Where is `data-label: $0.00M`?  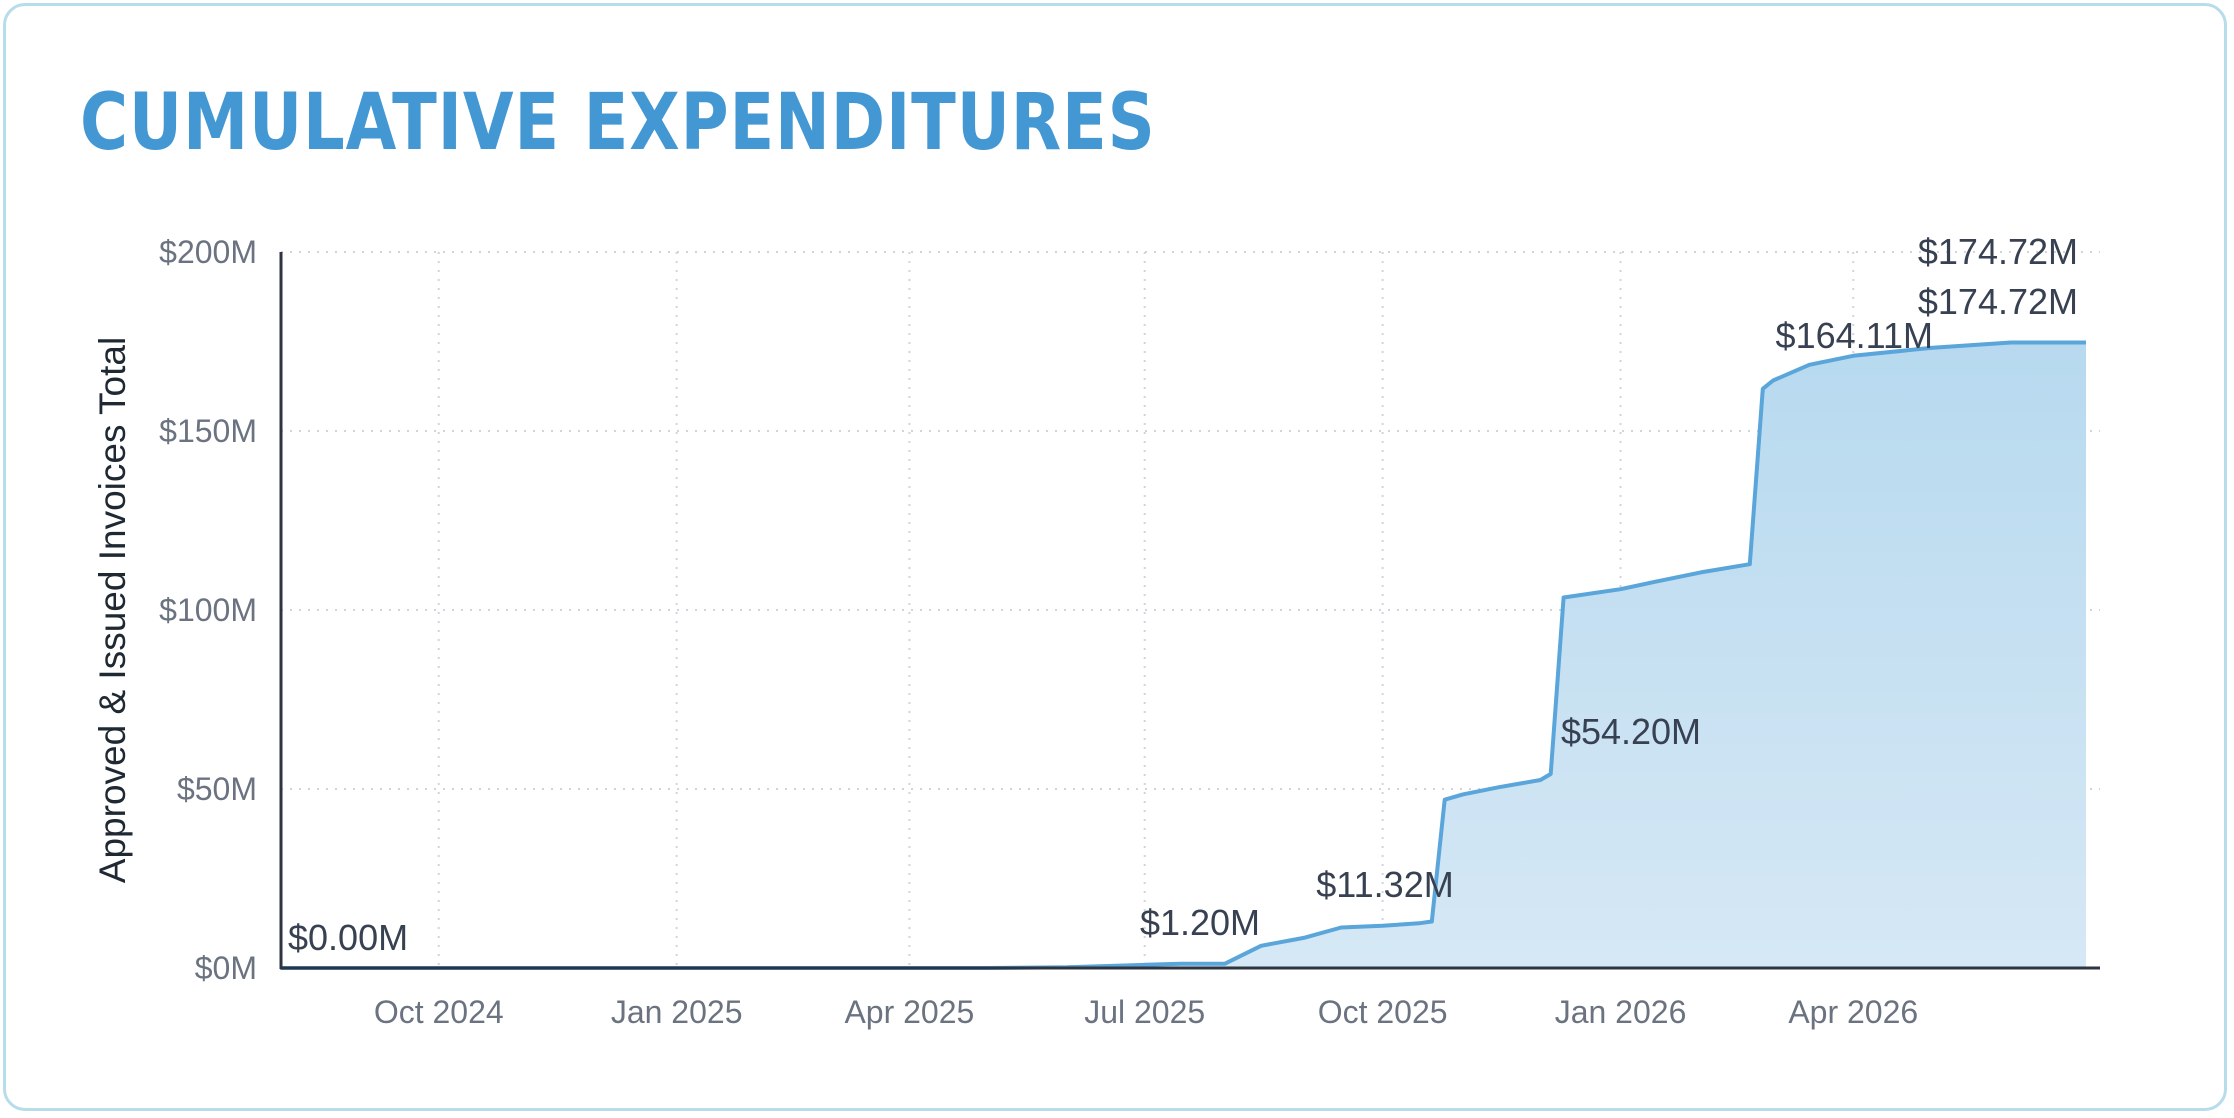
data-label: $0.00M is located at coordinates (348, 937).